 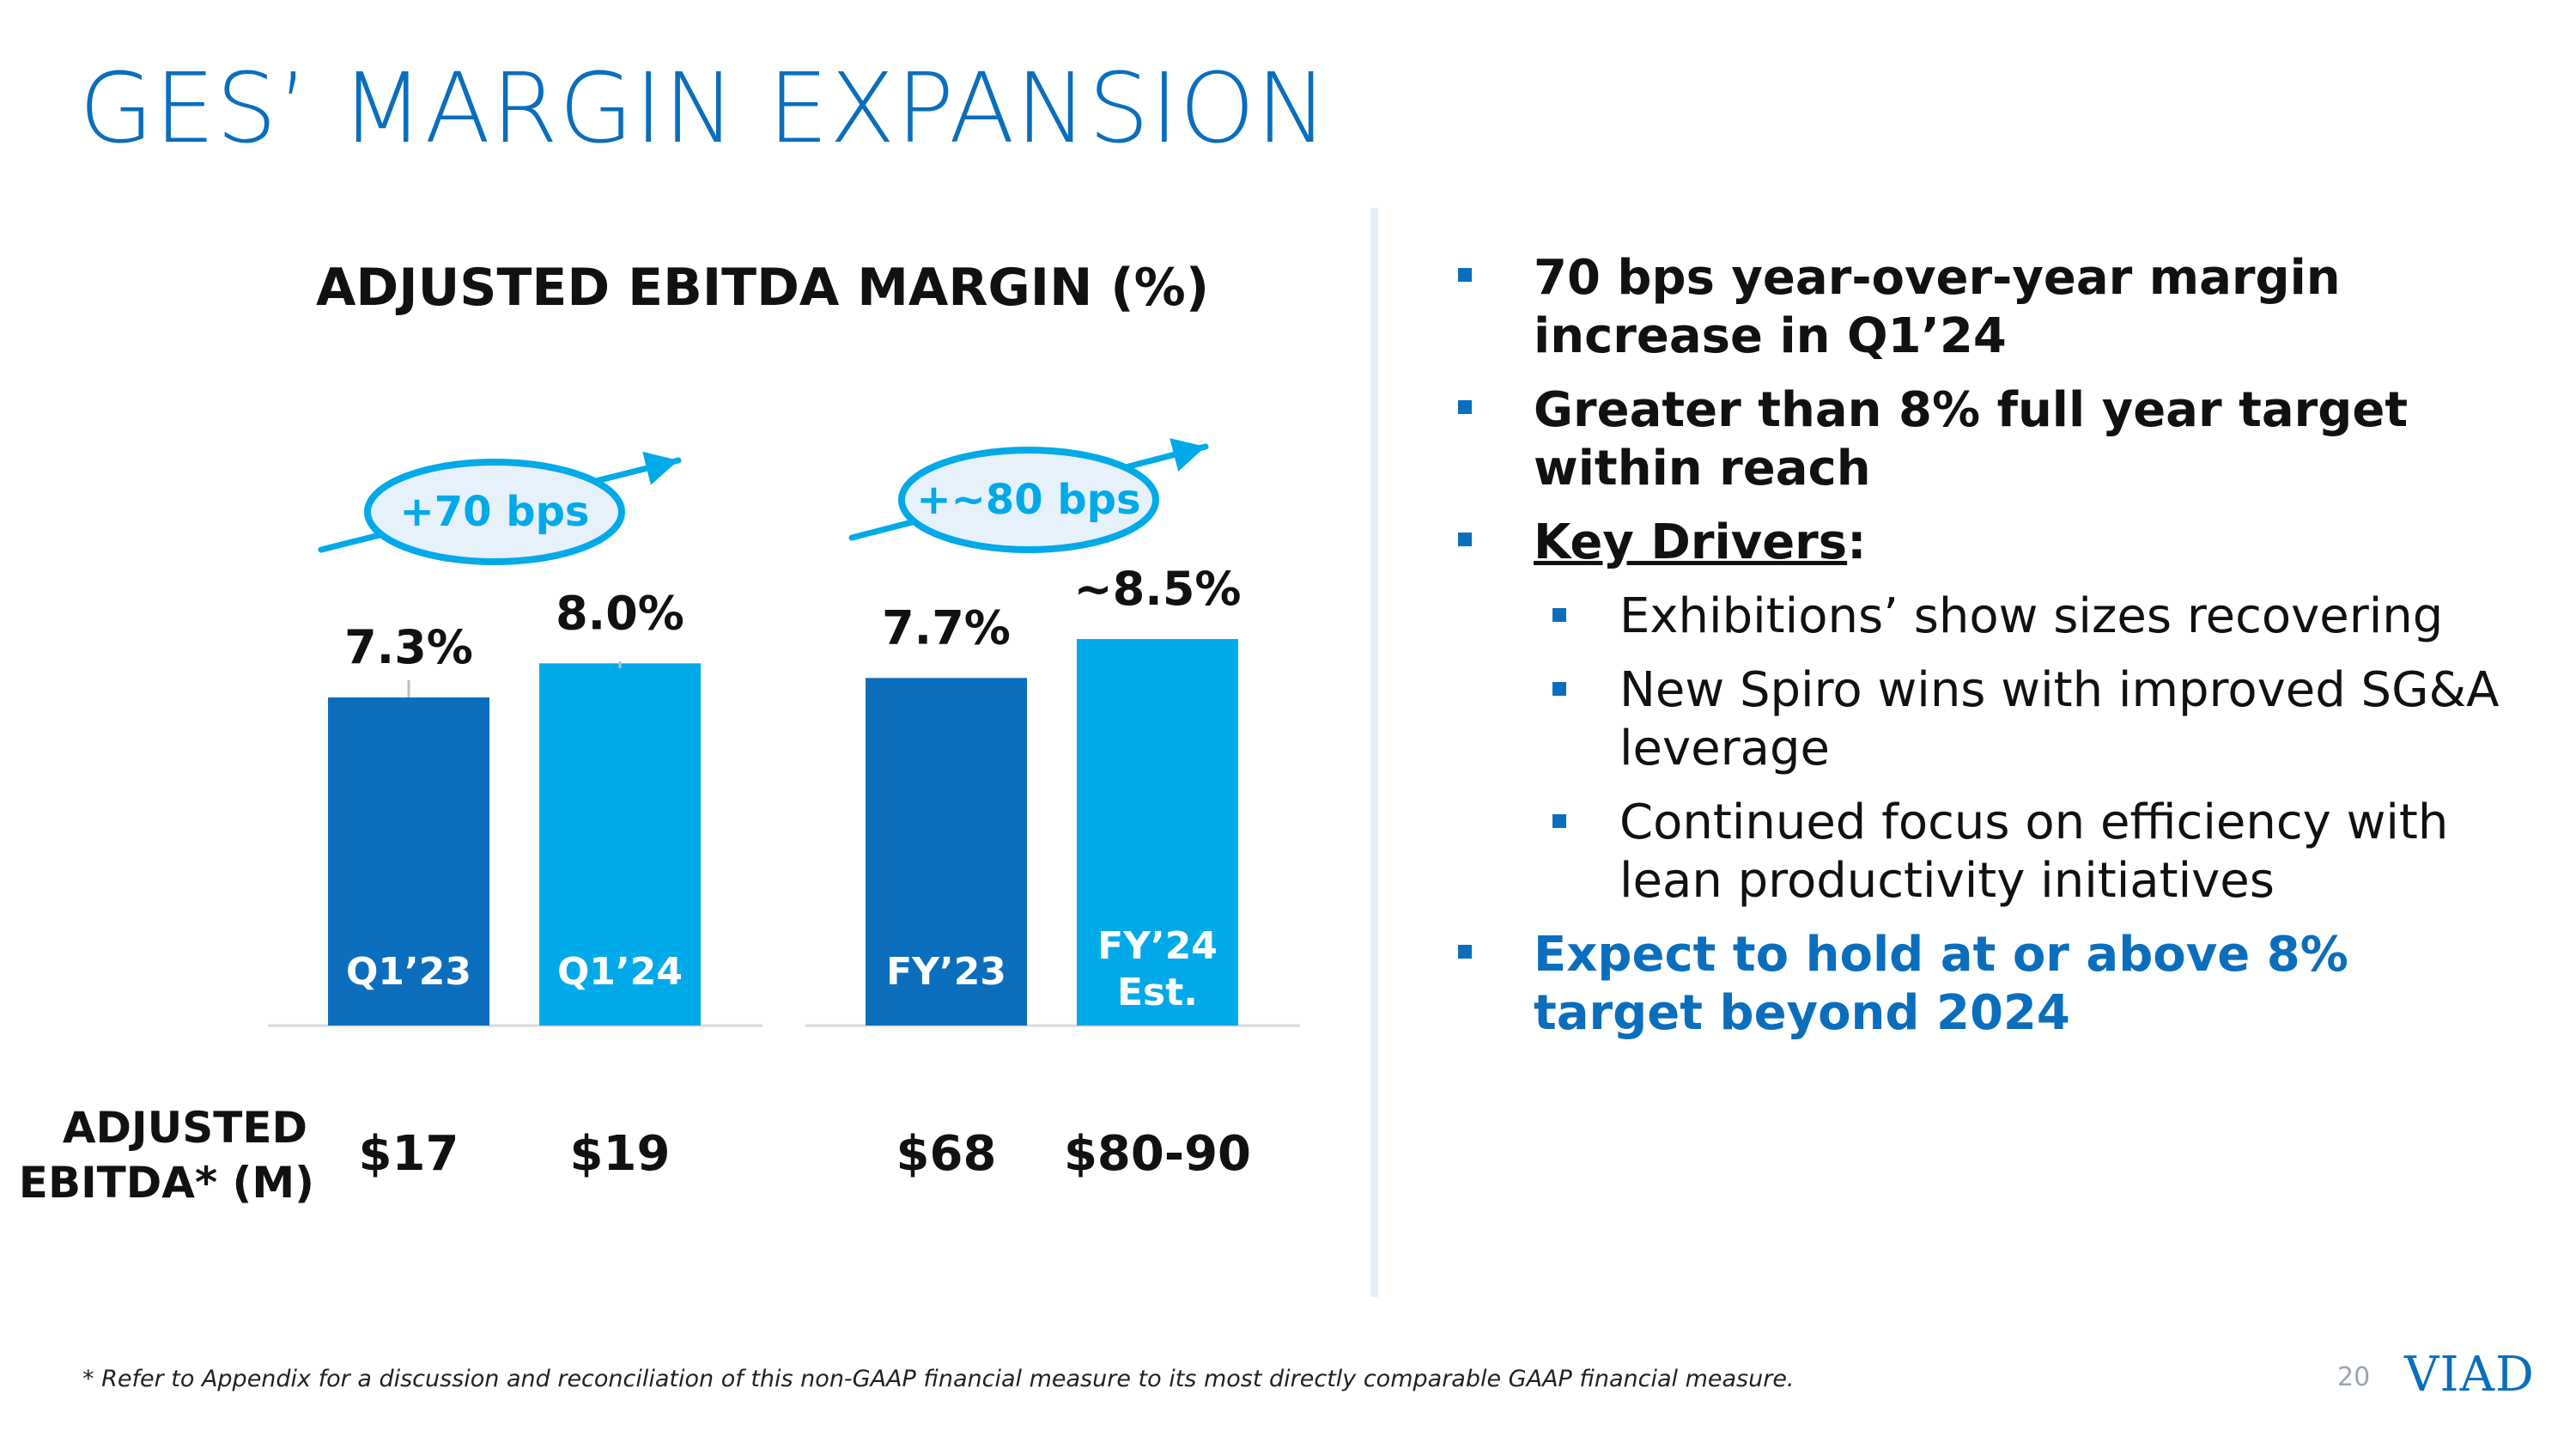 What do you see at coordinates (1158, 992) in the screenshot?
I see `category-label-4-line2: Est.` at bounding box center [1158, 992].